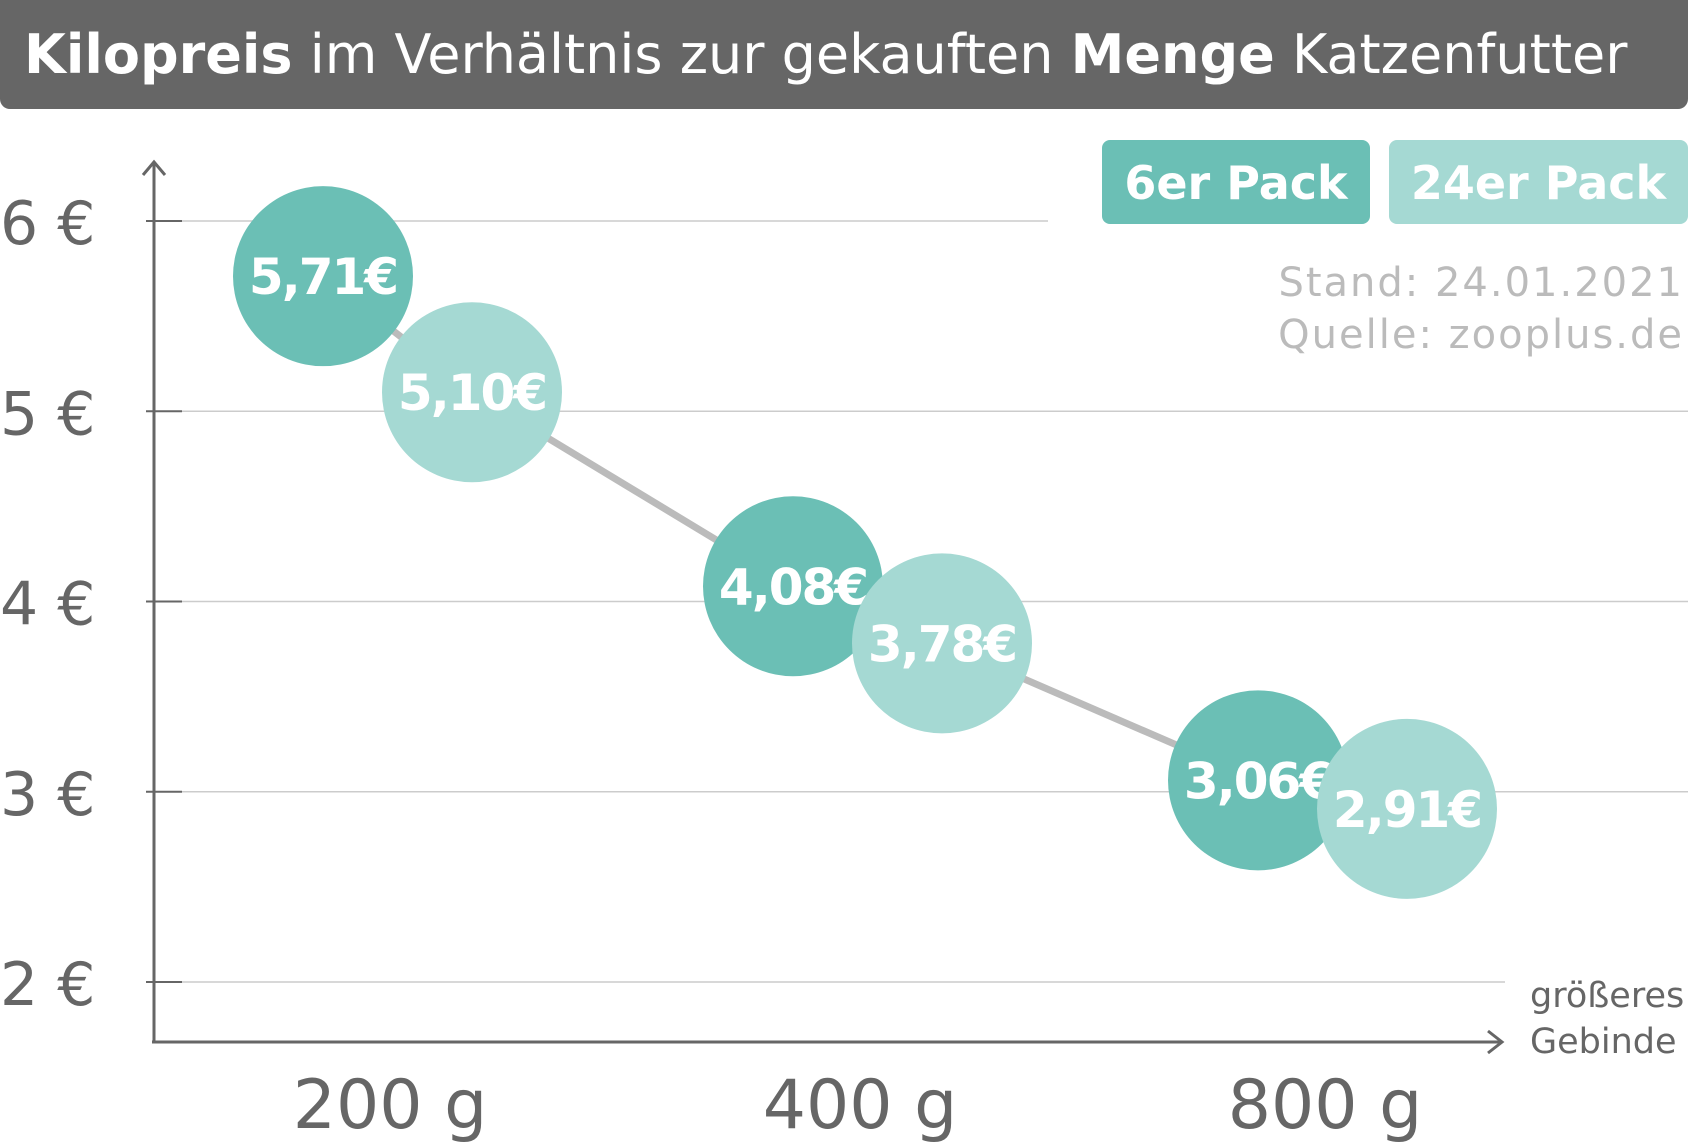 The height and width of the screenshot is (1146, 1688). I want to click on note-stand: Stand: 24.01.2021, so click(1481, 283).